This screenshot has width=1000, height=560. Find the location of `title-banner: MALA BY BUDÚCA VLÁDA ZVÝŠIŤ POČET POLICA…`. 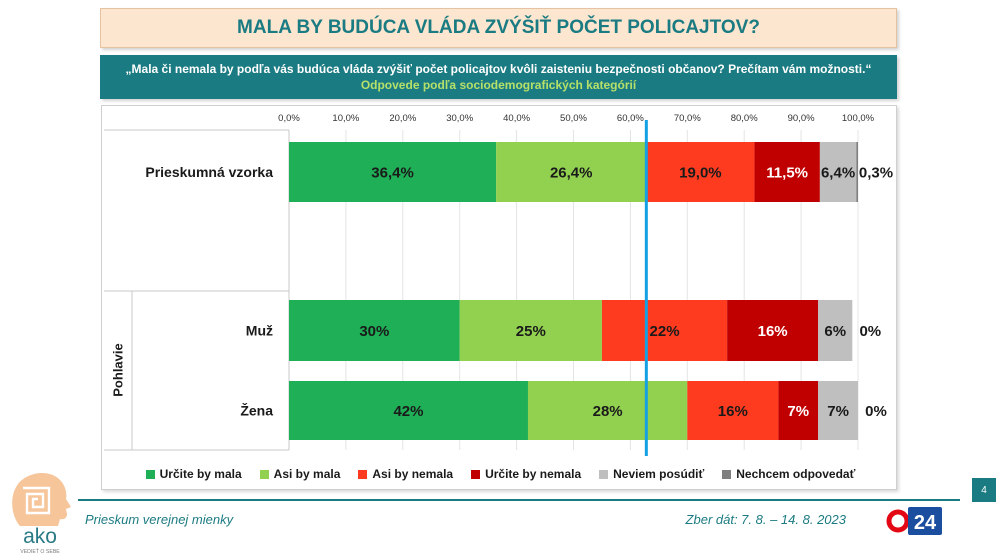

title-banner: MALA BY BUDÚCA VLÁDA ZVÝŠIŤ POČET POLICA… is located at coordinates (498, 28).